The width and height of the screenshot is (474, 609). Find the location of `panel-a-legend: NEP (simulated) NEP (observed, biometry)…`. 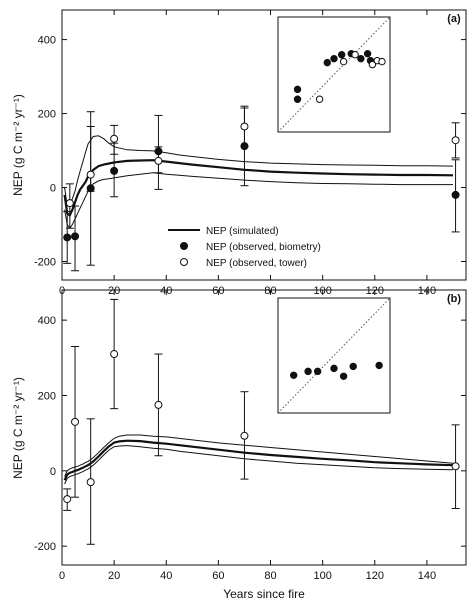

panel-a-legend: NEP (simulated) NEP (observed, biometry)… is located at coordinates (244, 247).